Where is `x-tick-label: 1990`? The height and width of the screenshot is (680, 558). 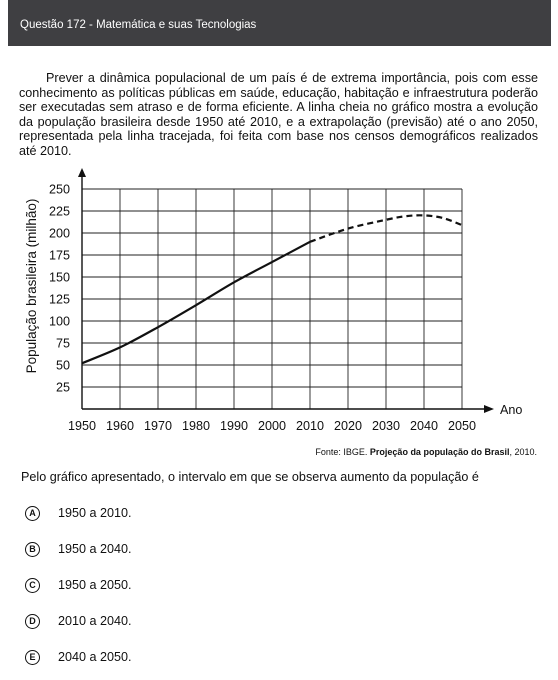
x-tick-label: 1990 is located at coordinates (234, 426).